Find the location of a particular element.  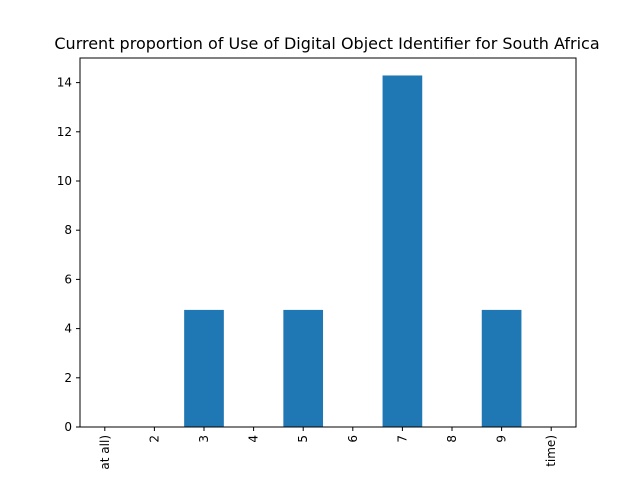

y-tick-label: 4 is located at coordinates (68, 329).